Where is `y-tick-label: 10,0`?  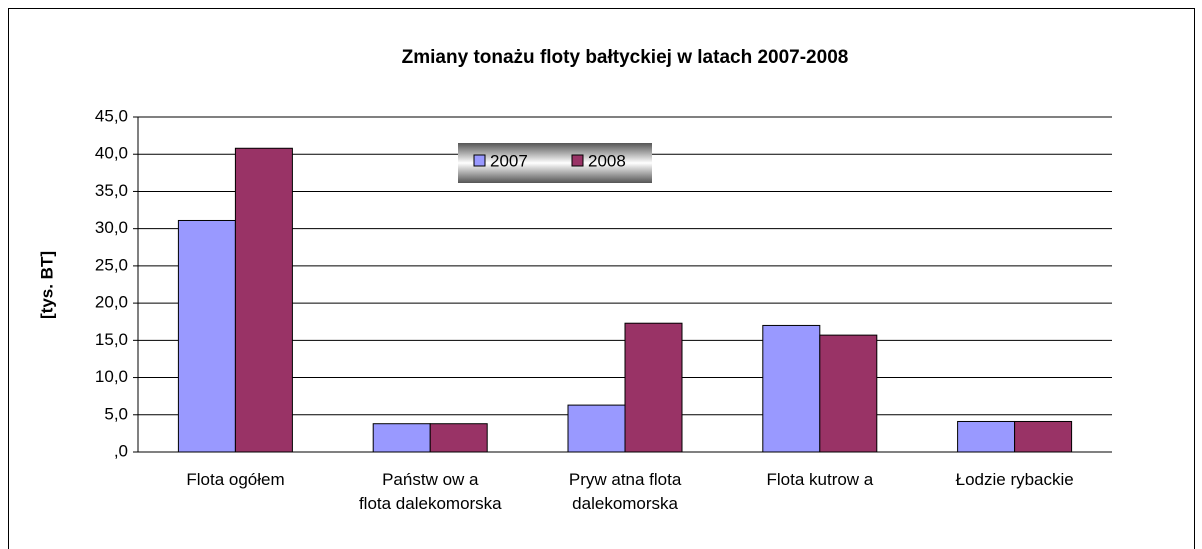
y-tick-label: 10,0 is located at coordinates (111, 376).